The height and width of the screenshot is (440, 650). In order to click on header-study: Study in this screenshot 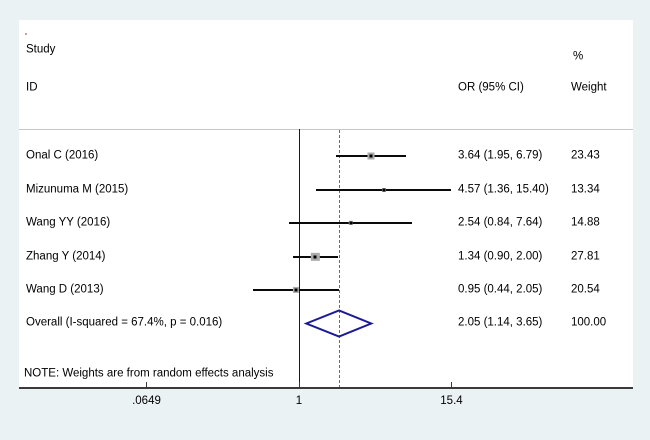, I will do `click(41, 49)`.